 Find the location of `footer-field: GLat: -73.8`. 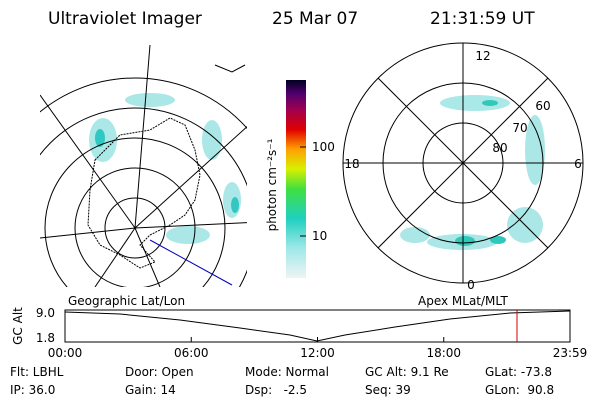

footer-field: GLat: -73.8 is located at coordinates (518, 372).